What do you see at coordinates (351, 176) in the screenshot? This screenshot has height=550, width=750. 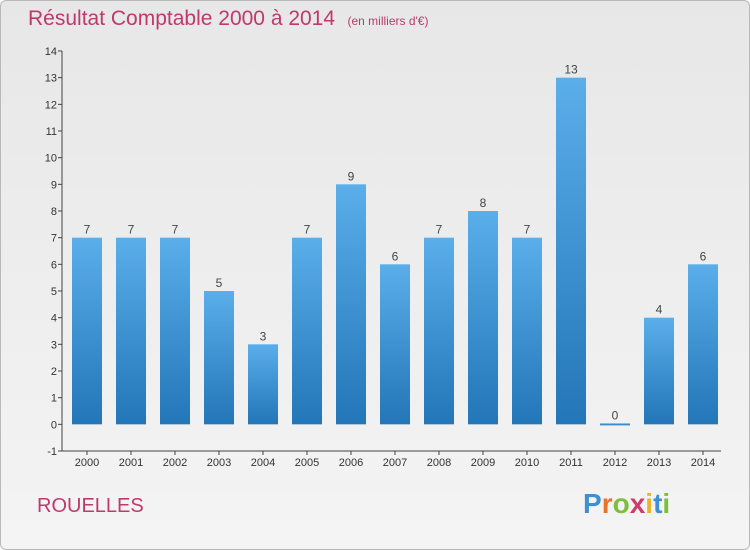 I see `data-label: 9` at bounding box center [351, 176].